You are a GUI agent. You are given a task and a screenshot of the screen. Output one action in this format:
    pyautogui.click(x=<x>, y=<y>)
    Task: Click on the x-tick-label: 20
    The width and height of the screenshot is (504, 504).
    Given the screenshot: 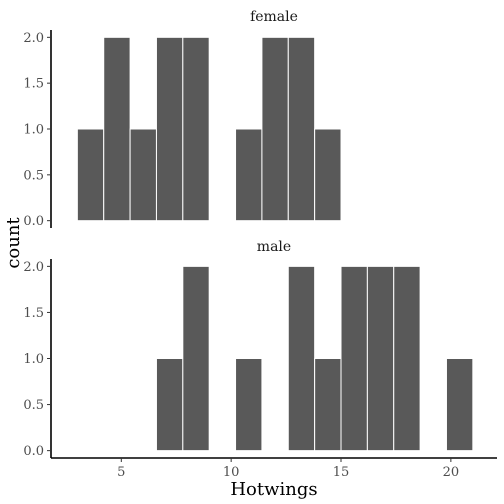 What is the action you would take?
    pyautogui.click(x=451, y=472)
    